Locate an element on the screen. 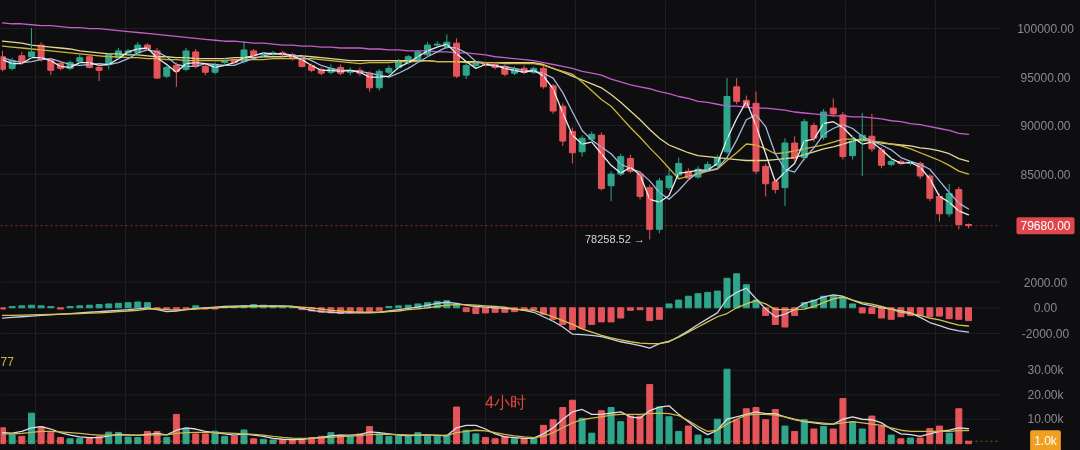 Image resolution: width=1080 pixels, height=450 pixels. y-tick-label: -2000.00 is located at coordinates (1045, 333).